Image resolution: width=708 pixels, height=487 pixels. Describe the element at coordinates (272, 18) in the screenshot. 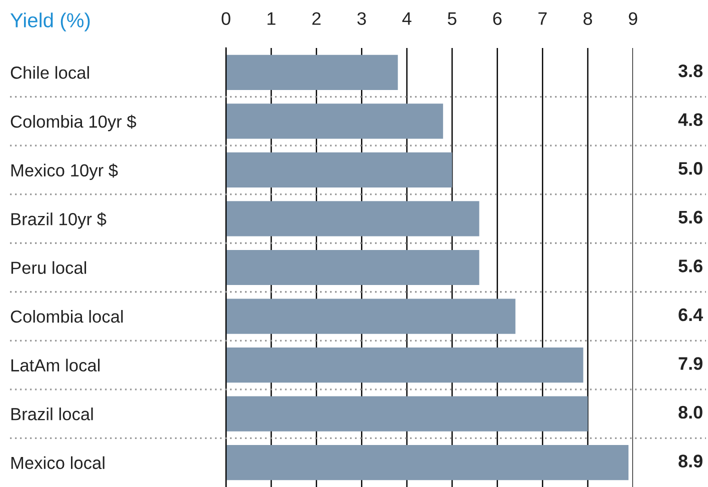

I see `x-tick-label: 1` at that location.